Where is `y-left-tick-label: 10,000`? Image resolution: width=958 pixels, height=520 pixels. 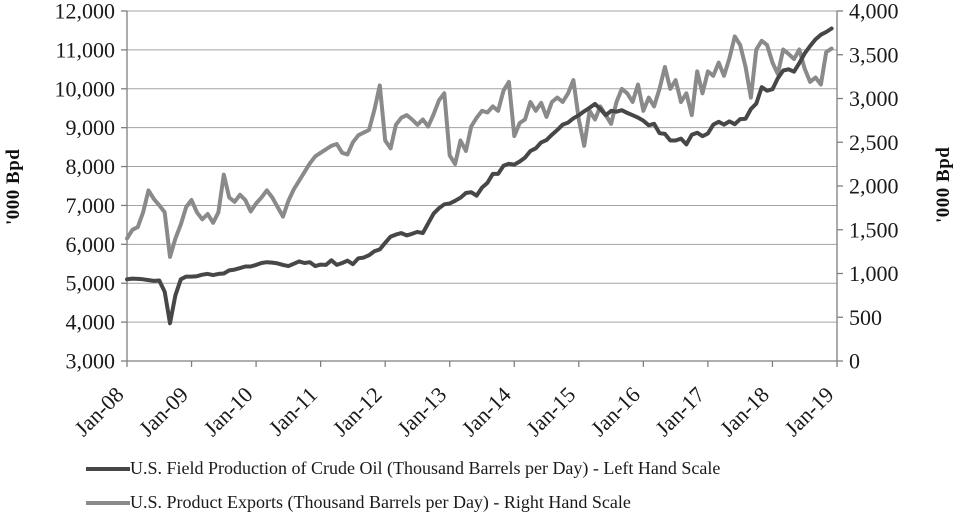
y-left-tick-label: 10,000 is located at coordinates (85, 88).